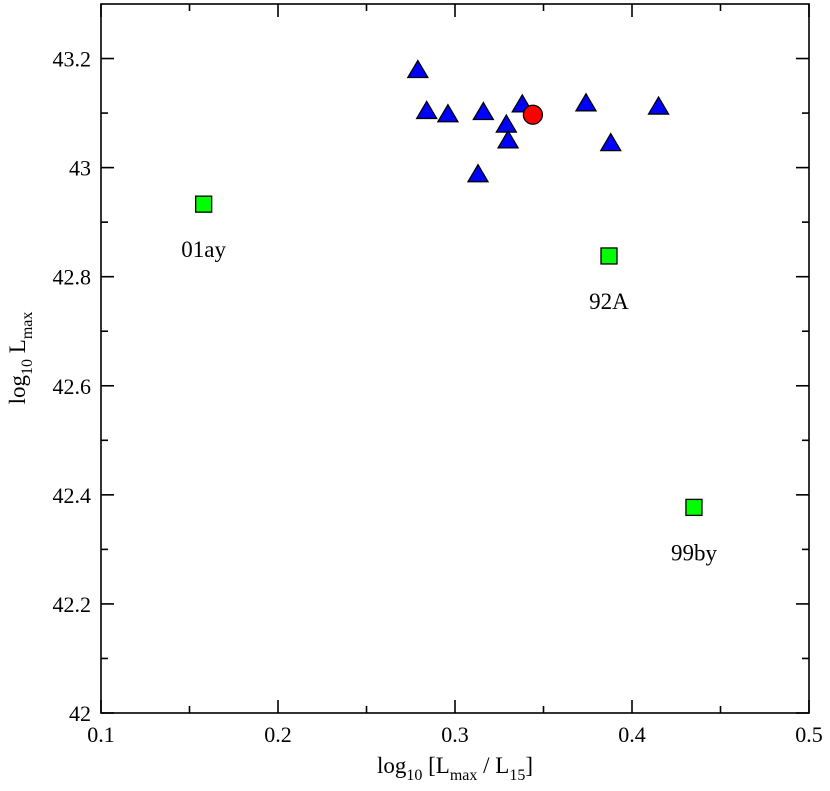 This screenshot has width=830, height=791. I want to click on x-tick-label: 0.2, so click(278, 734).